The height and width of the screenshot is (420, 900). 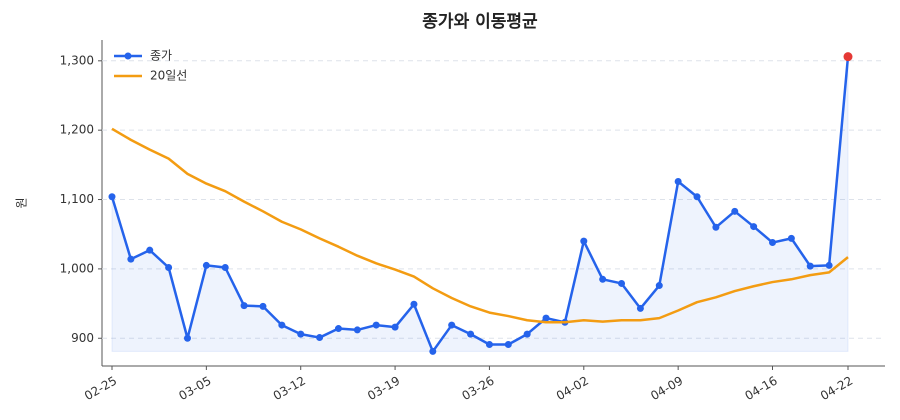 What do you see at coordinates (666, 389) in the screenshot?
I see `x-tick-label: 04-09` at bounding box center [666, 389].